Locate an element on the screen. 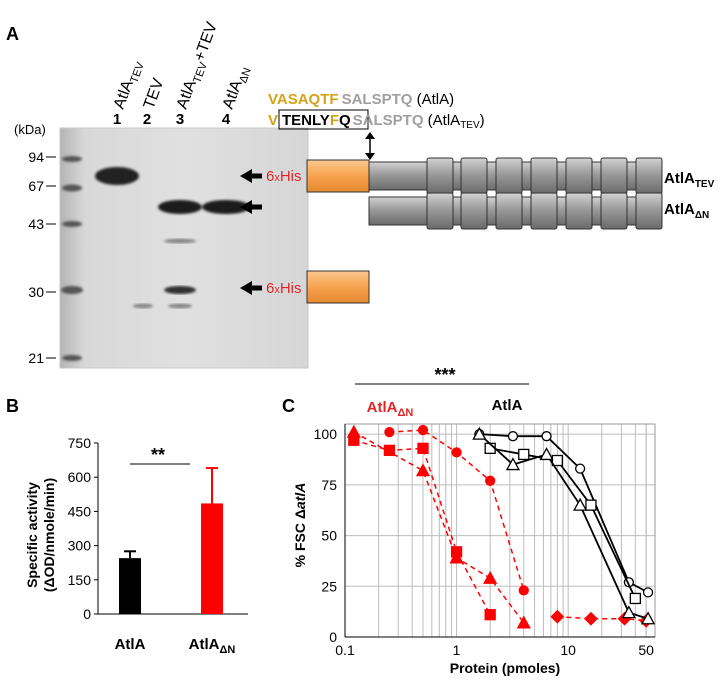 The width and height of the screenshot is (727, 681). construct-schematic: AtlATEV AtlAΔN is located at coordinates (510, 230).